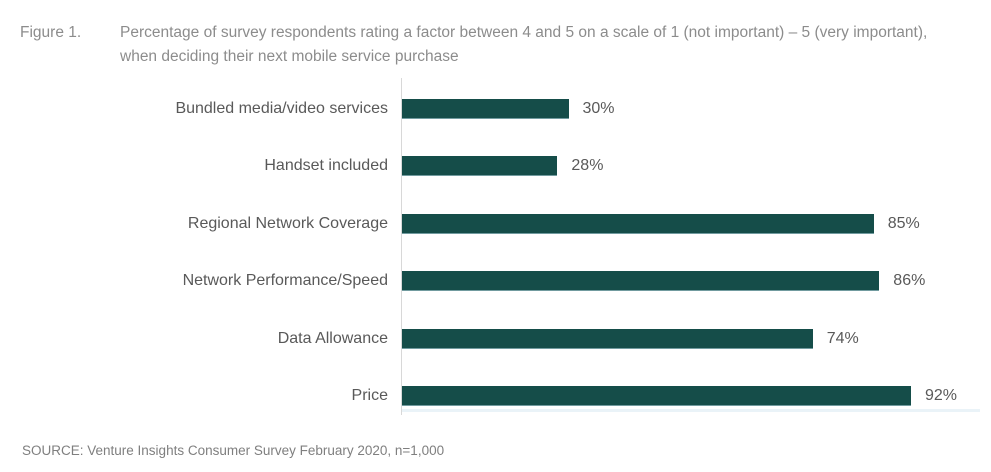 This screenshot has height=472, width=991. I want to click on value-label: 92%, so click(940, 396).